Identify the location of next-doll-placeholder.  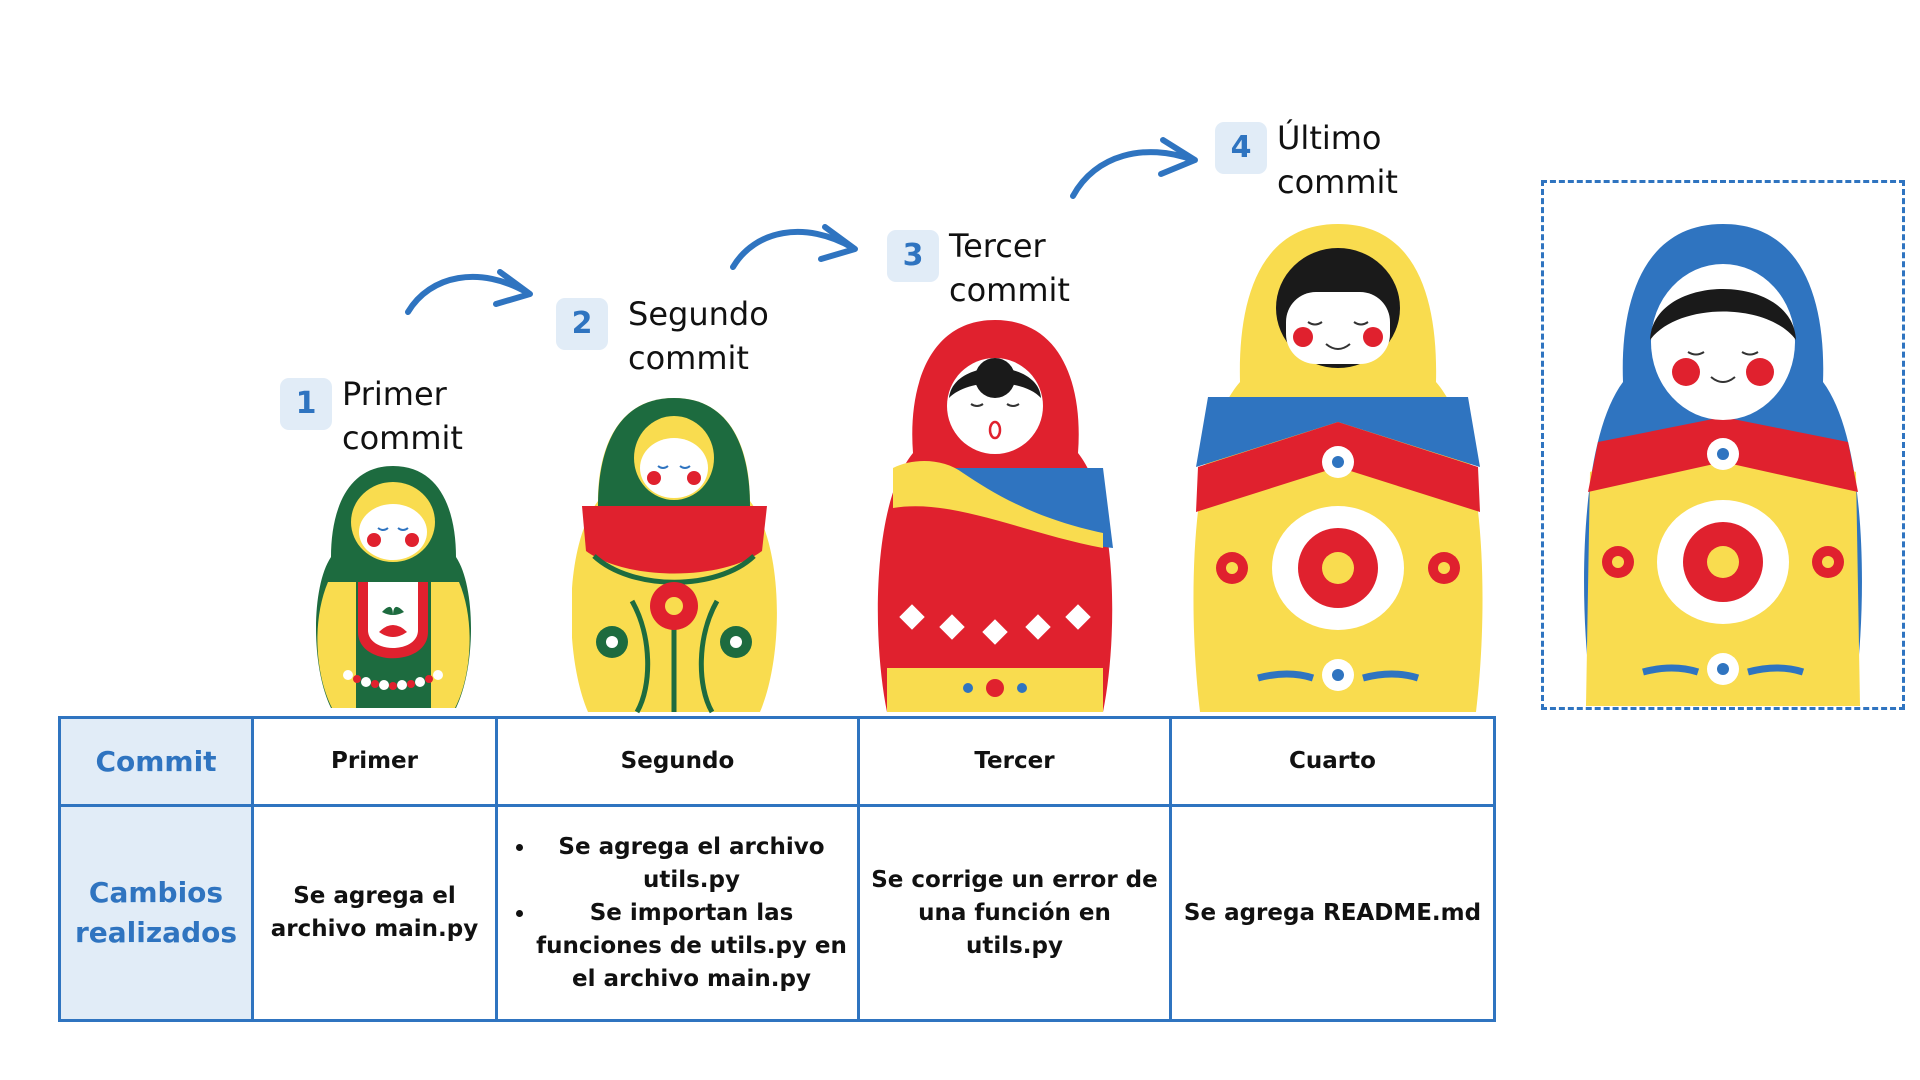
(1723, 445).